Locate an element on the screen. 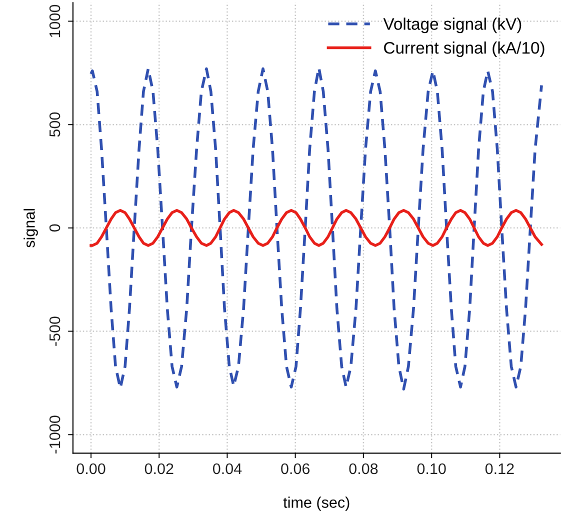 The height and width of the screenshot is (527, 570). line-series is located at coordinates (316, 227).